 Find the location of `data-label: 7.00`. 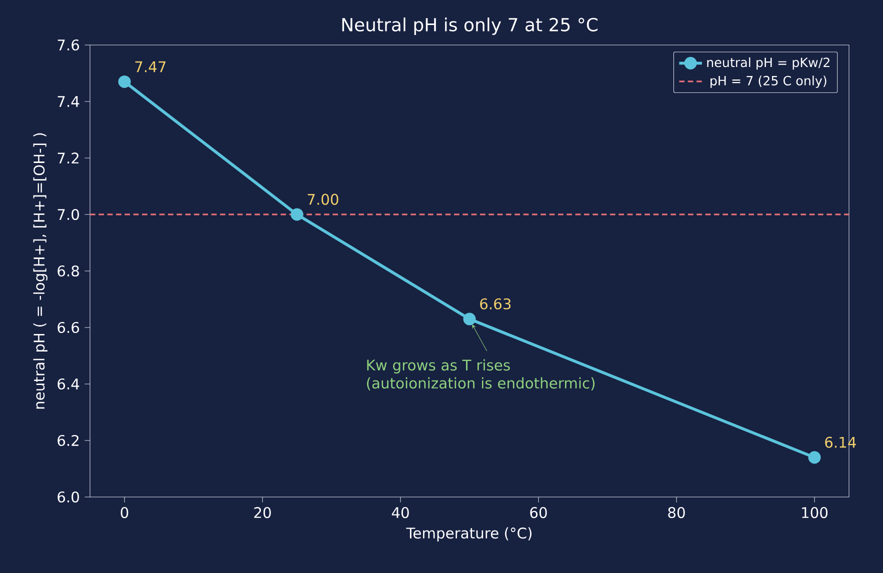

data-label: 7.00 is located at coordinates (323, 199).